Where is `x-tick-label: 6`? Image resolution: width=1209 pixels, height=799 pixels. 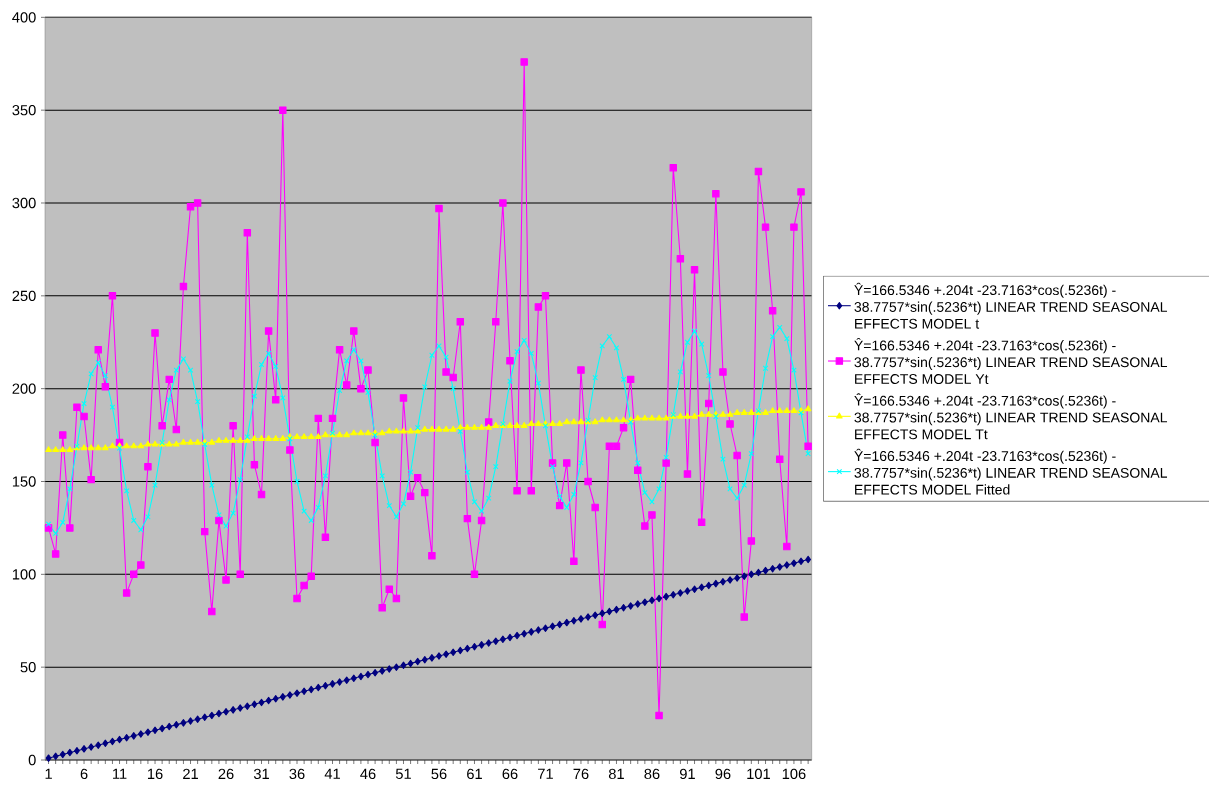 x-tick-label: 6 is located at coordinates (84, 774).